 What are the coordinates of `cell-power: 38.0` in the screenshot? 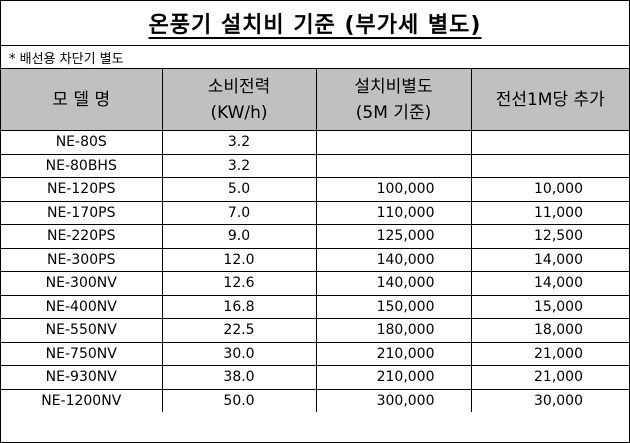 It's located at (239, 377).